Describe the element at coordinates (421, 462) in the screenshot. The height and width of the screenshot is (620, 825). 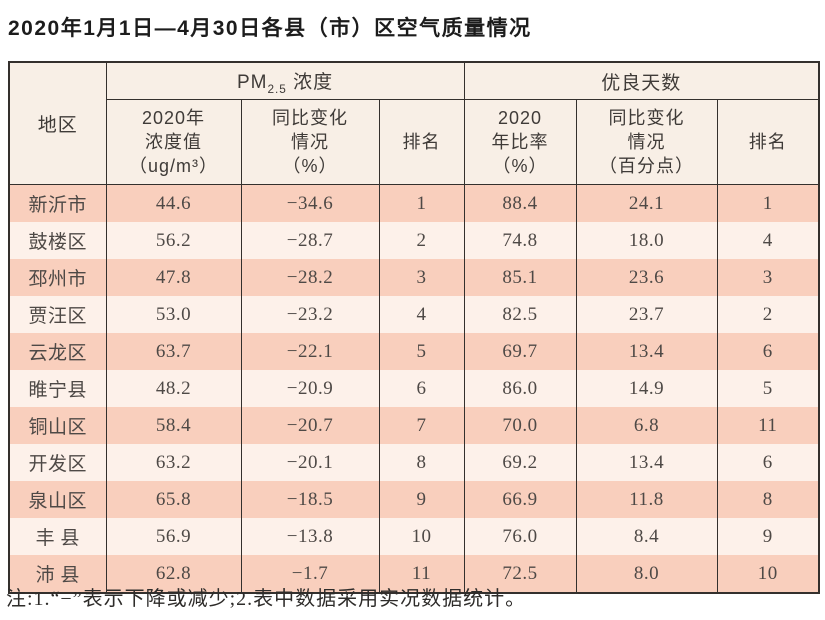
I see `cell-pm25-rank: 8` at that location.